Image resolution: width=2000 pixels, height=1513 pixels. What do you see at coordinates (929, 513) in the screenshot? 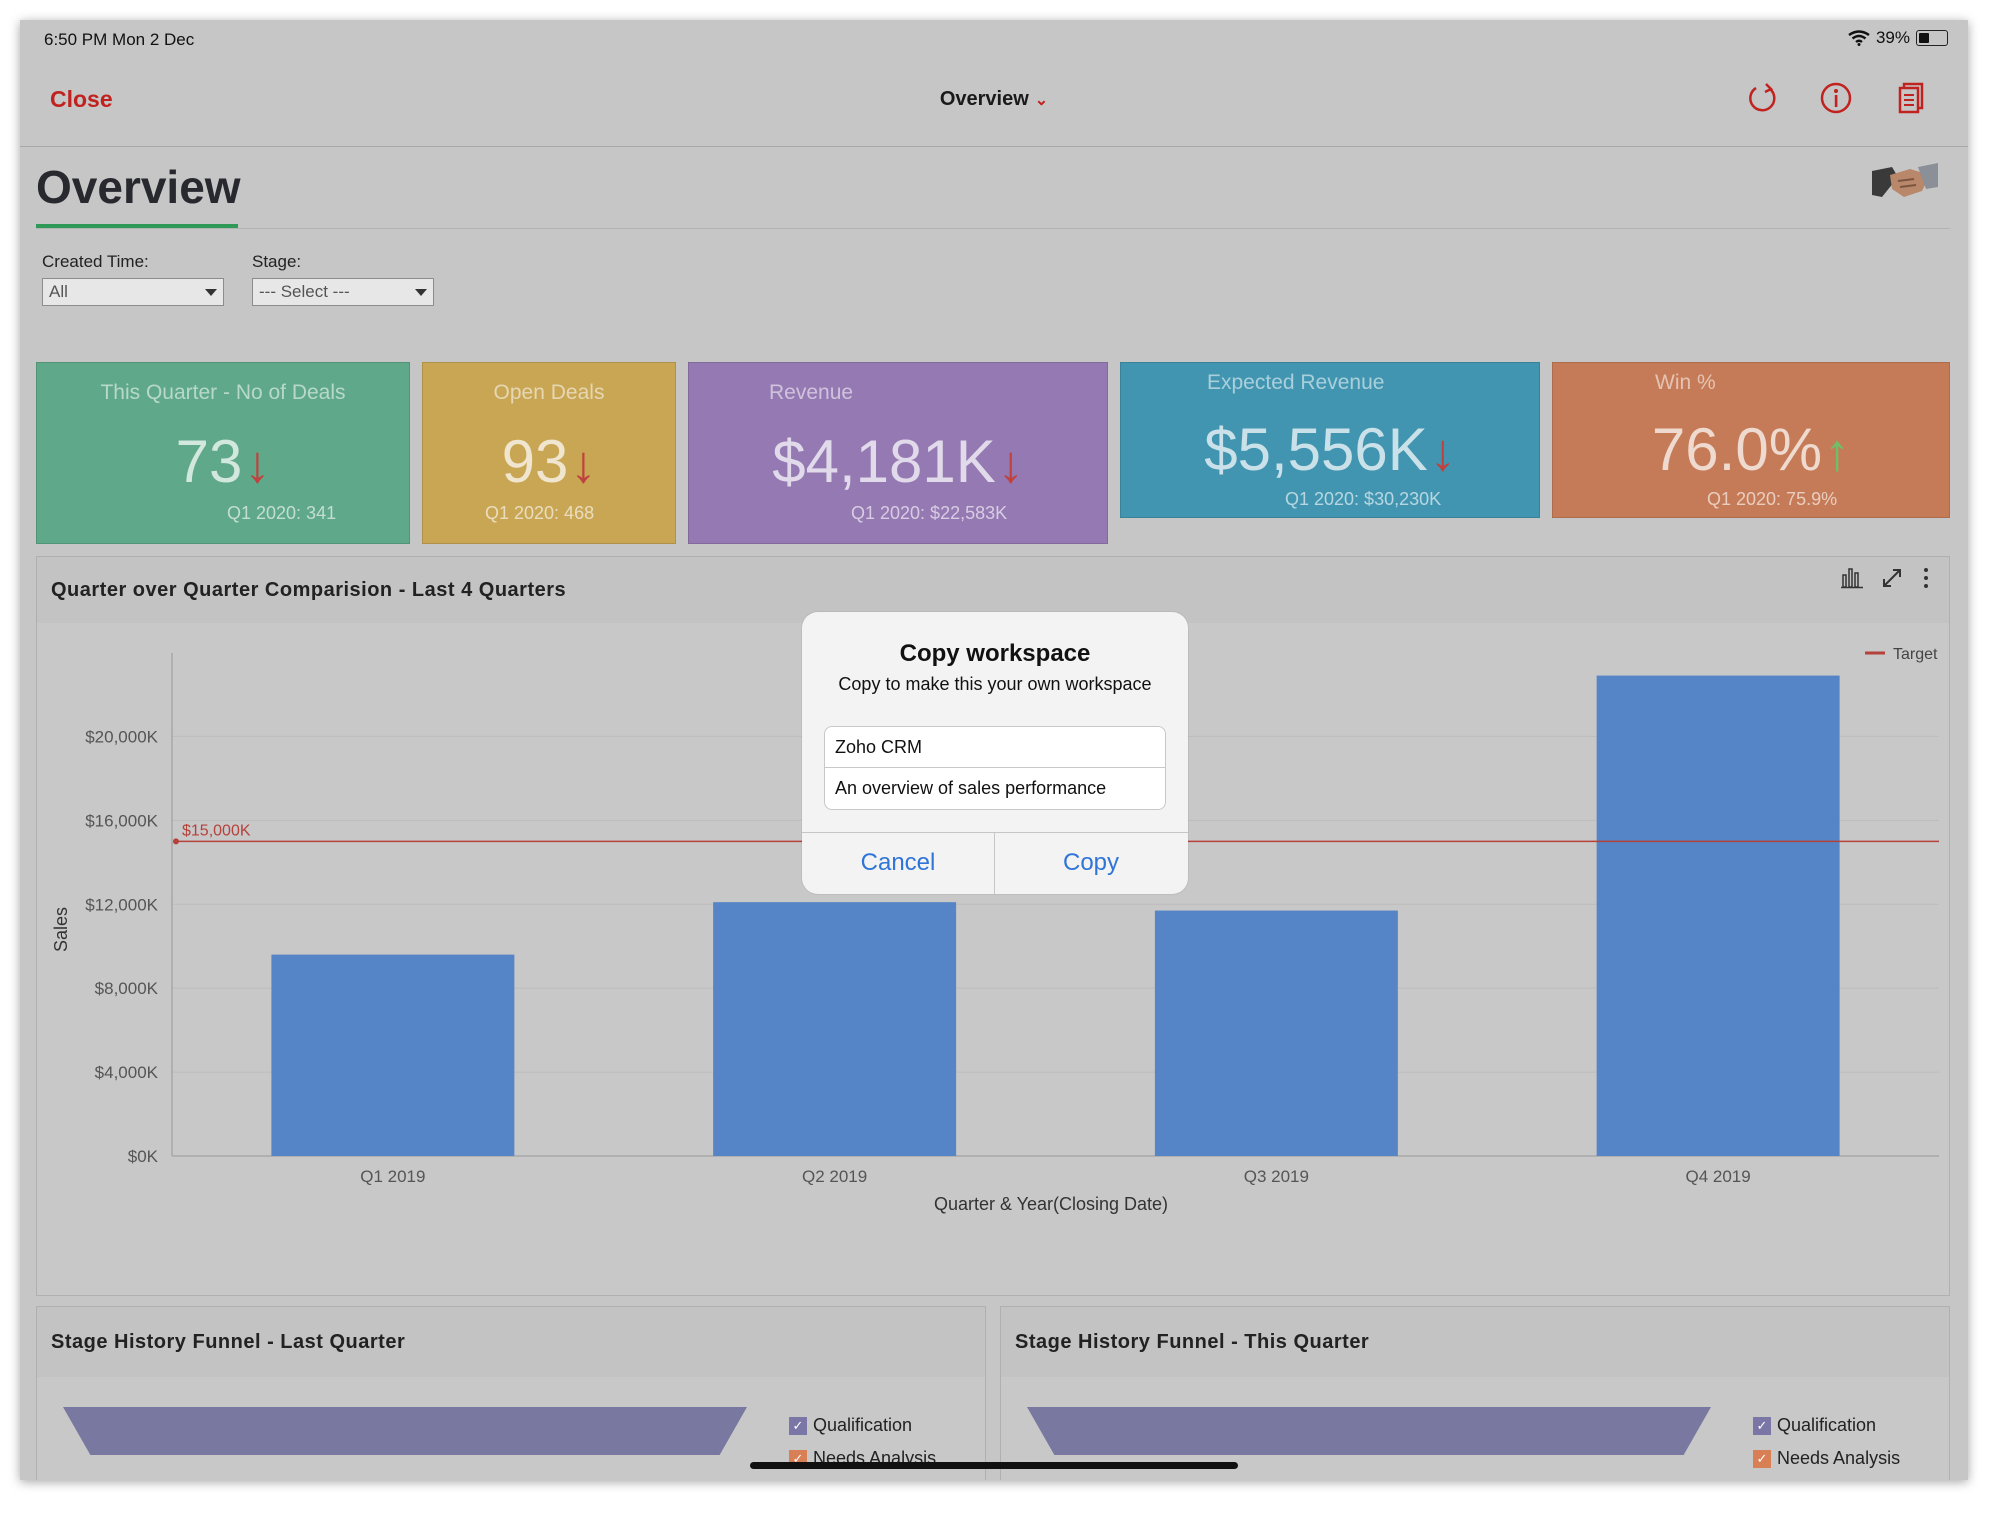
I see `kpi-comparison: Q1 2020: $22,583K` at bounding box center [929, 513].